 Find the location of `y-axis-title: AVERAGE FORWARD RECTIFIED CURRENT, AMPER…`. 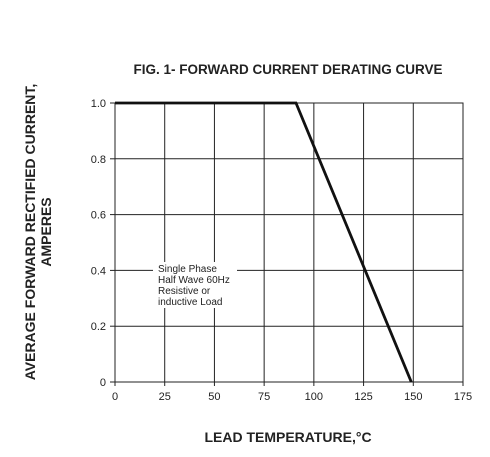

y-axis-title: AVERAGE FORWARD RECTIFIED CURRENT, AMPER… is located at coordinates (38, 232).